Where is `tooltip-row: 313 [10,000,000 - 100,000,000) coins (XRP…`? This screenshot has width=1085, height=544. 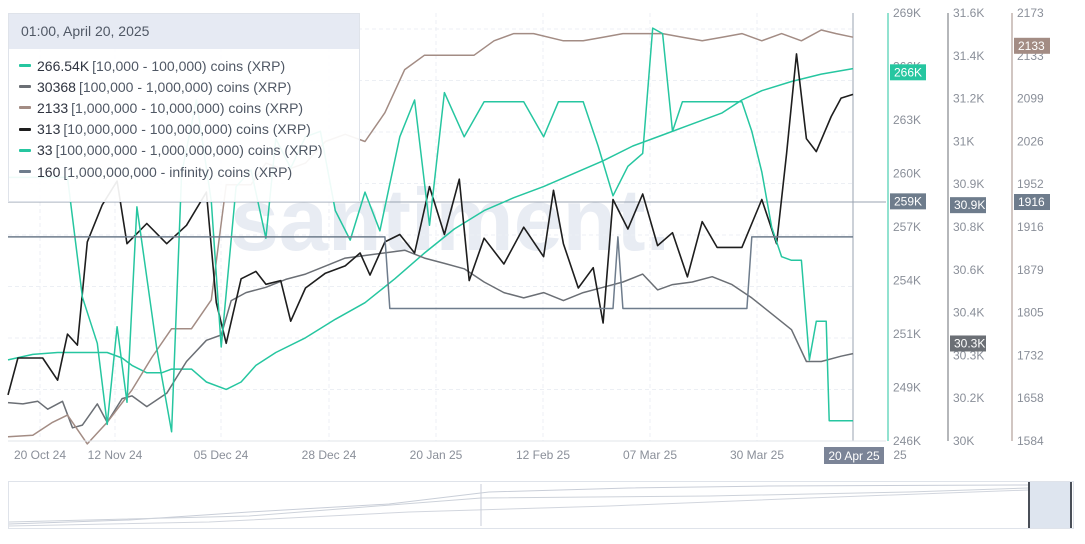 tooltip-row: 313 [10,000,000 - 100,000,000) coins (XRP… is located at coordinates (184, 129).